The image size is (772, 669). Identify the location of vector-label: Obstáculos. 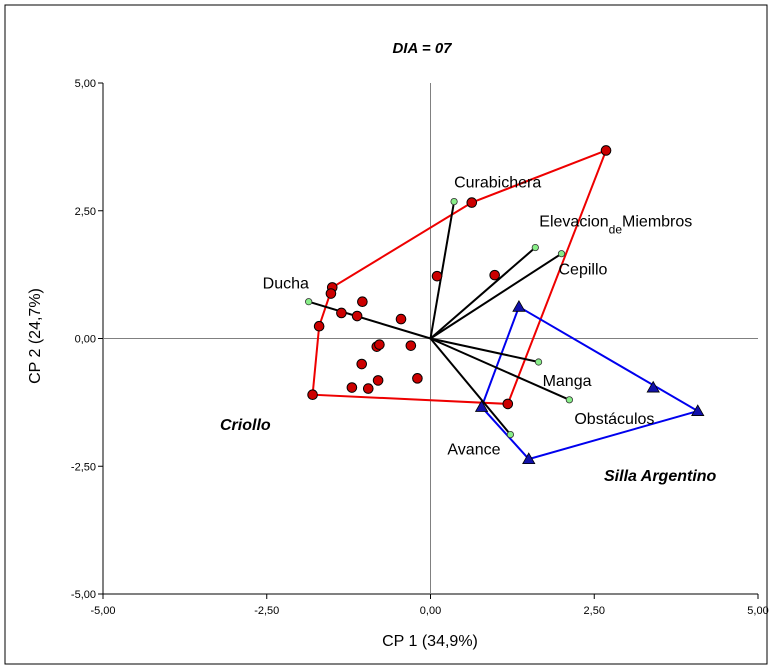
(614, 419).